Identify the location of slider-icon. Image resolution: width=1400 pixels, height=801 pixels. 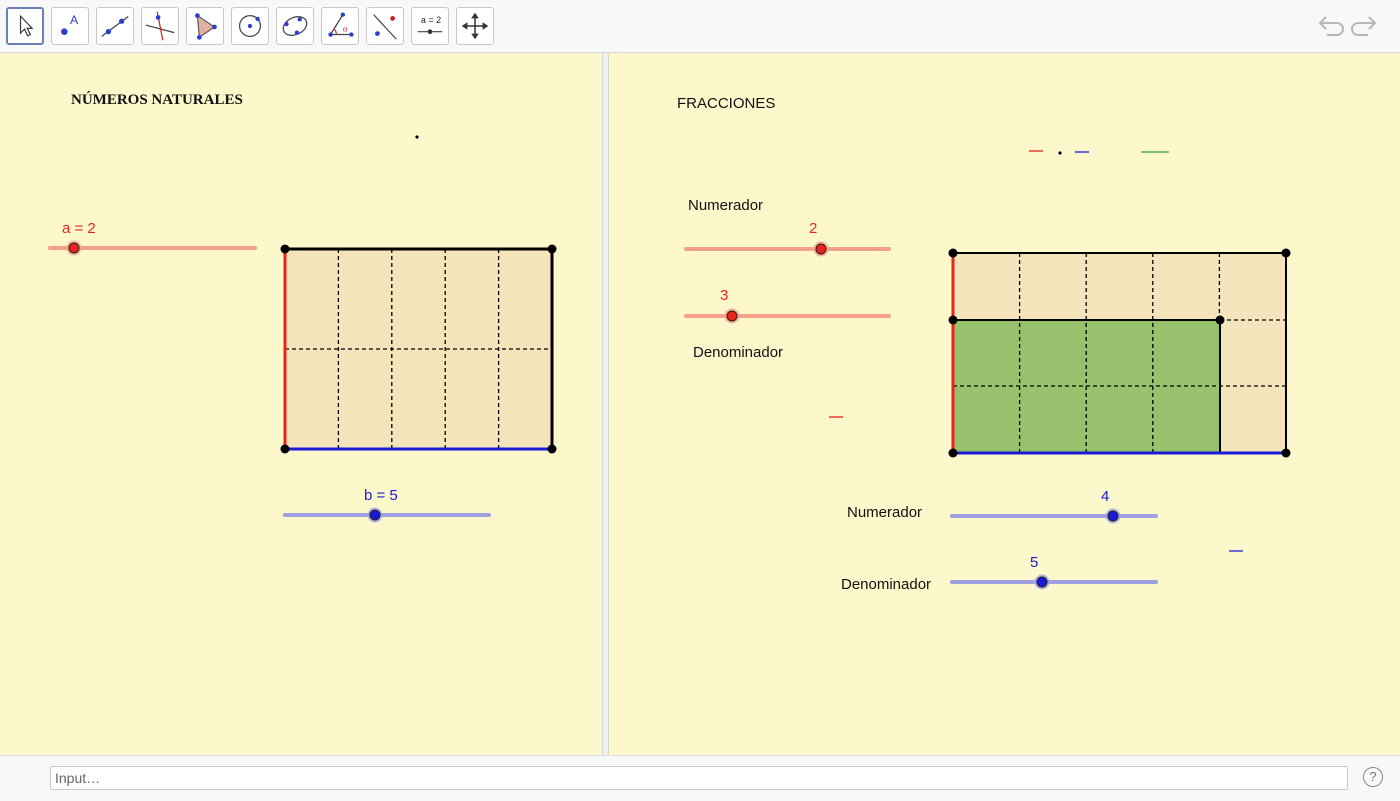
(430, 32).